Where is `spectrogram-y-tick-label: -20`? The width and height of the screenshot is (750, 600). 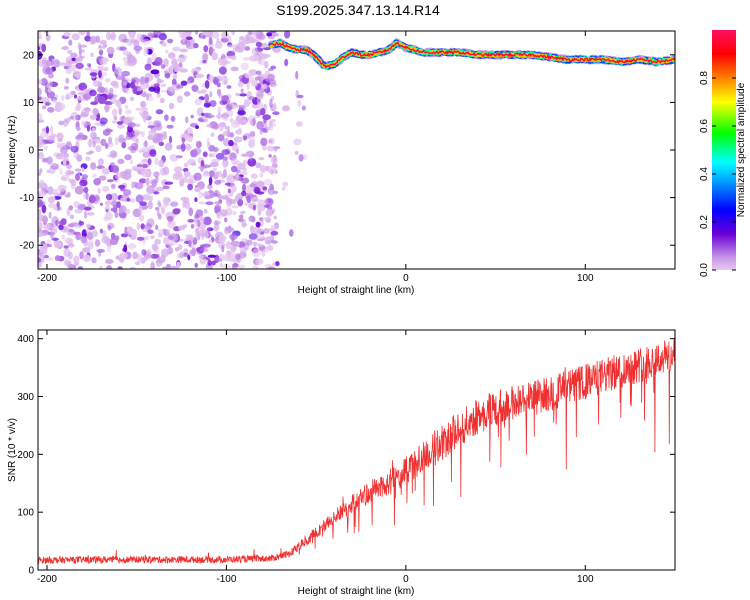 spectrogram-y-tick-label: -20 is located at coordinates (27, 246).